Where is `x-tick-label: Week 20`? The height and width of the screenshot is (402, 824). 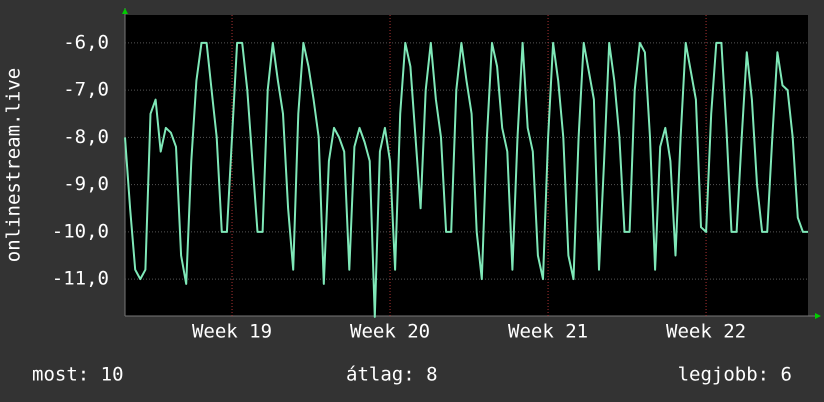 x-tick-label: Week 20 is located at coordinates (390, 332).